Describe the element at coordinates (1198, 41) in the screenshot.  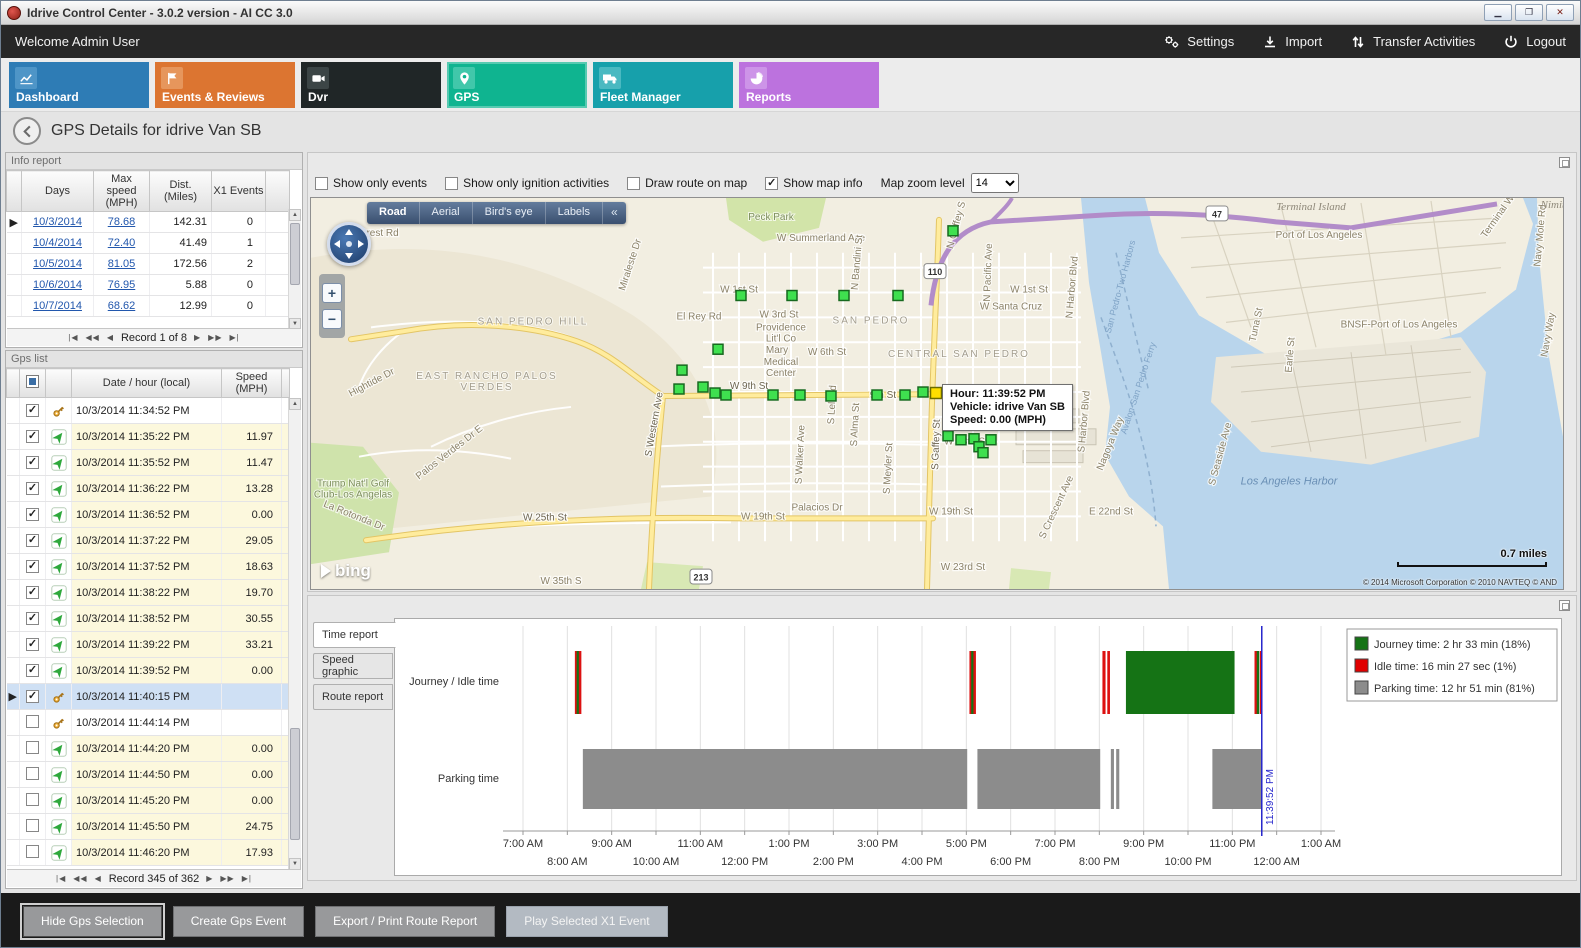
I see `header-settings-button: Settings` at that location.